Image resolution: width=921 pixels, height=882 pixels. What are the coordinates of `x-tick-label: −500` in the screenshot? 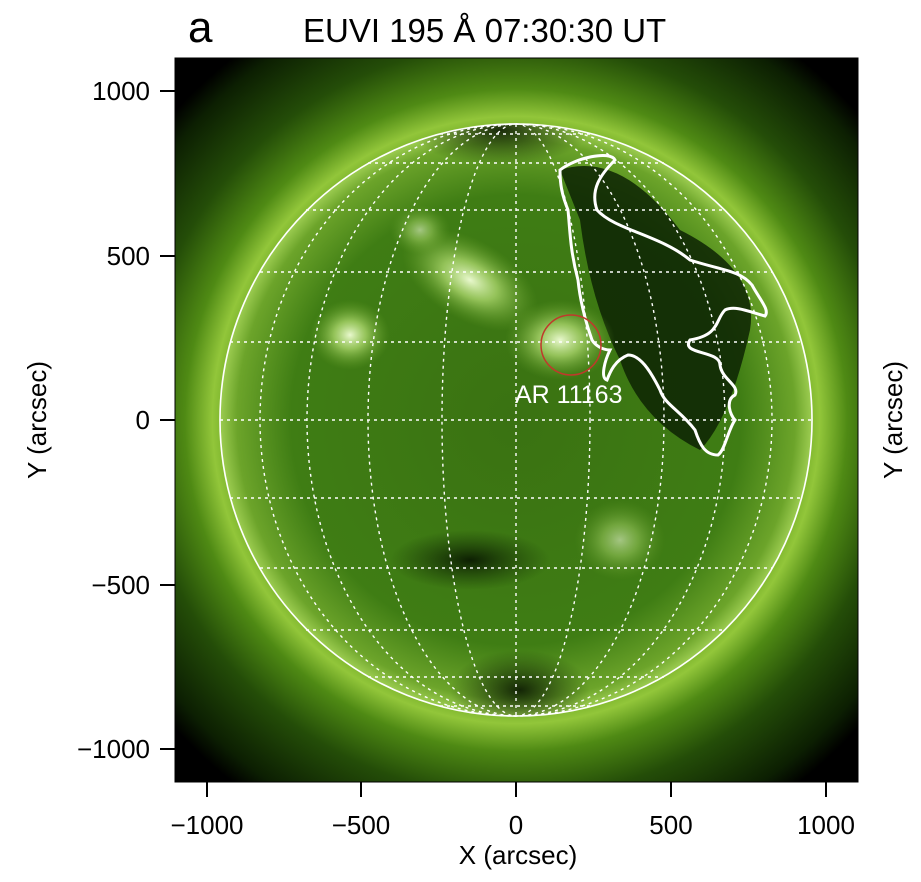 It's located at (361, 825).